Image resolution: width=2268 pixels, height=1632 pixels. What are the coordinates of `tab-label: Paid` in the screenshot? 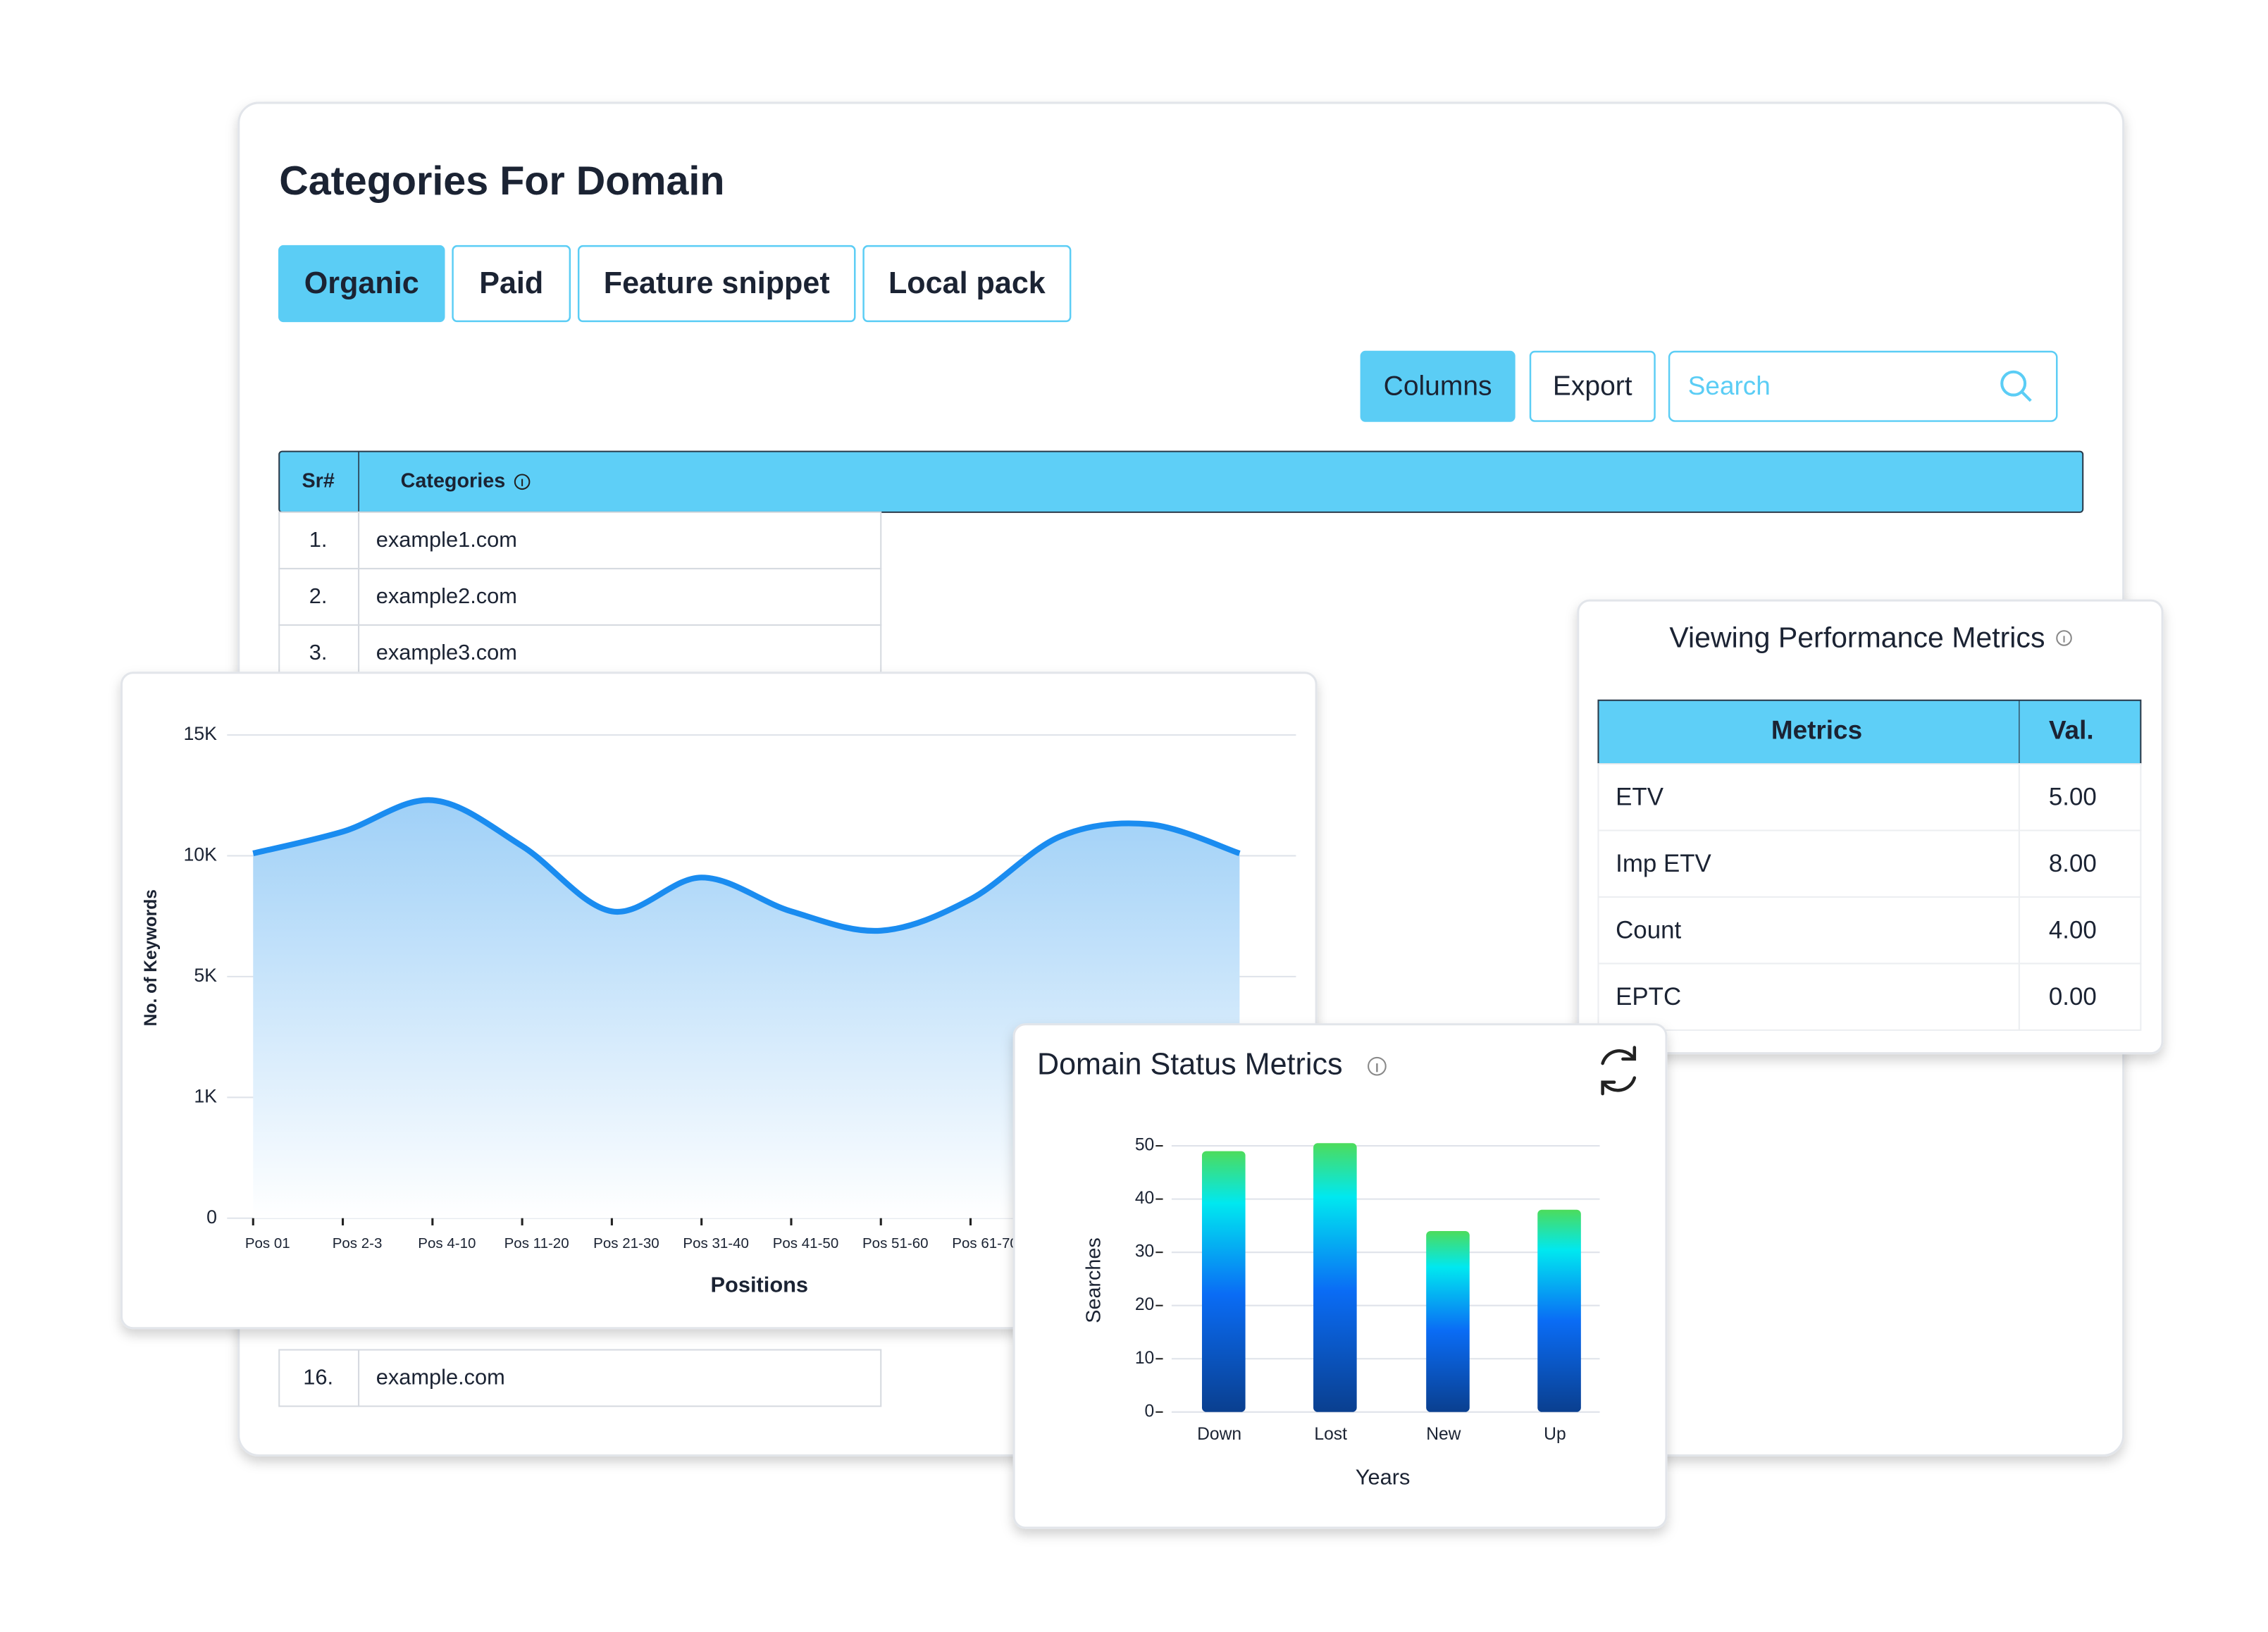 It's located at (511, 283).